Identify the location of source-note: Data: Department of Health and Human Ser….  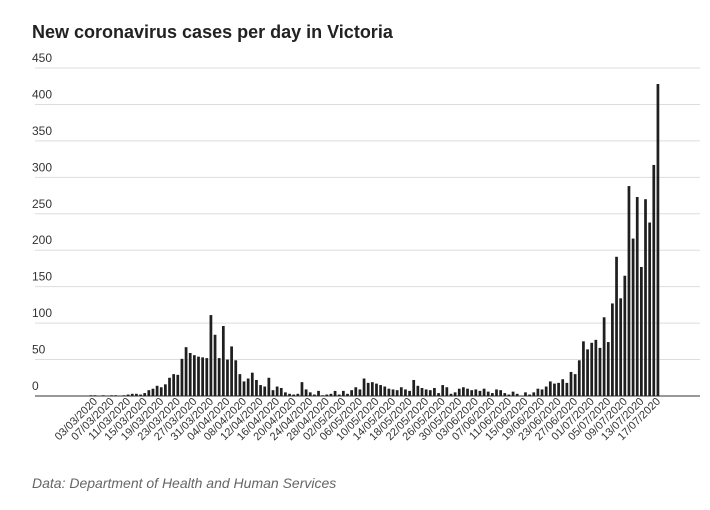
(184, 483).